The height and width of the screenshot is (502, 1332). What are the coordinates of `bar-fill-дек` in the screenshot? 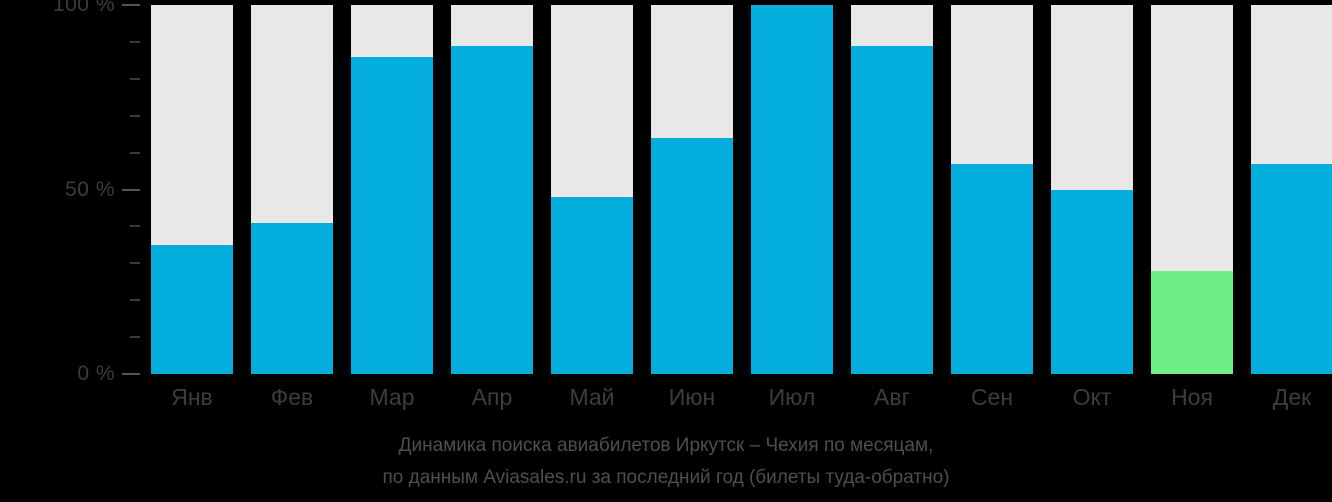 It's located at (1291, 268).